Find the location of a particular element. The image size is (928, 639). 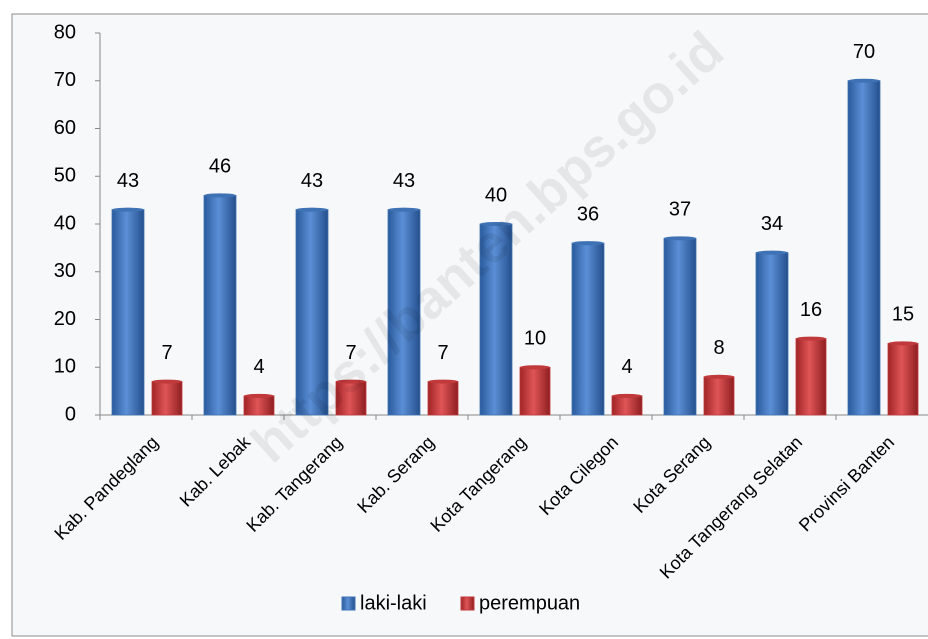

legend-label: laki-laki is located at coordinates (393, 603).